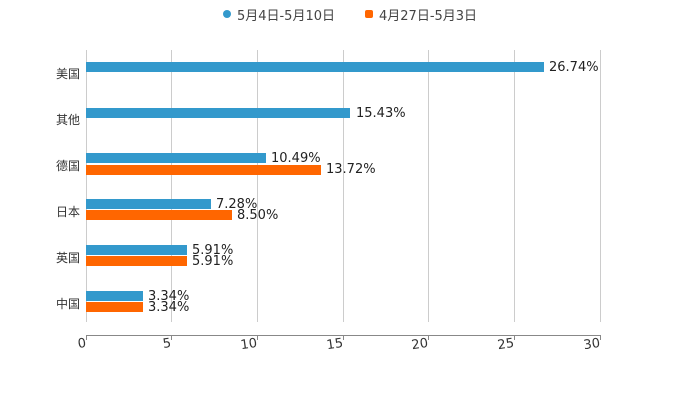 This screenshot has width=700, height=400. I want to click on category-label-usa: 美国, so click(67, 74).